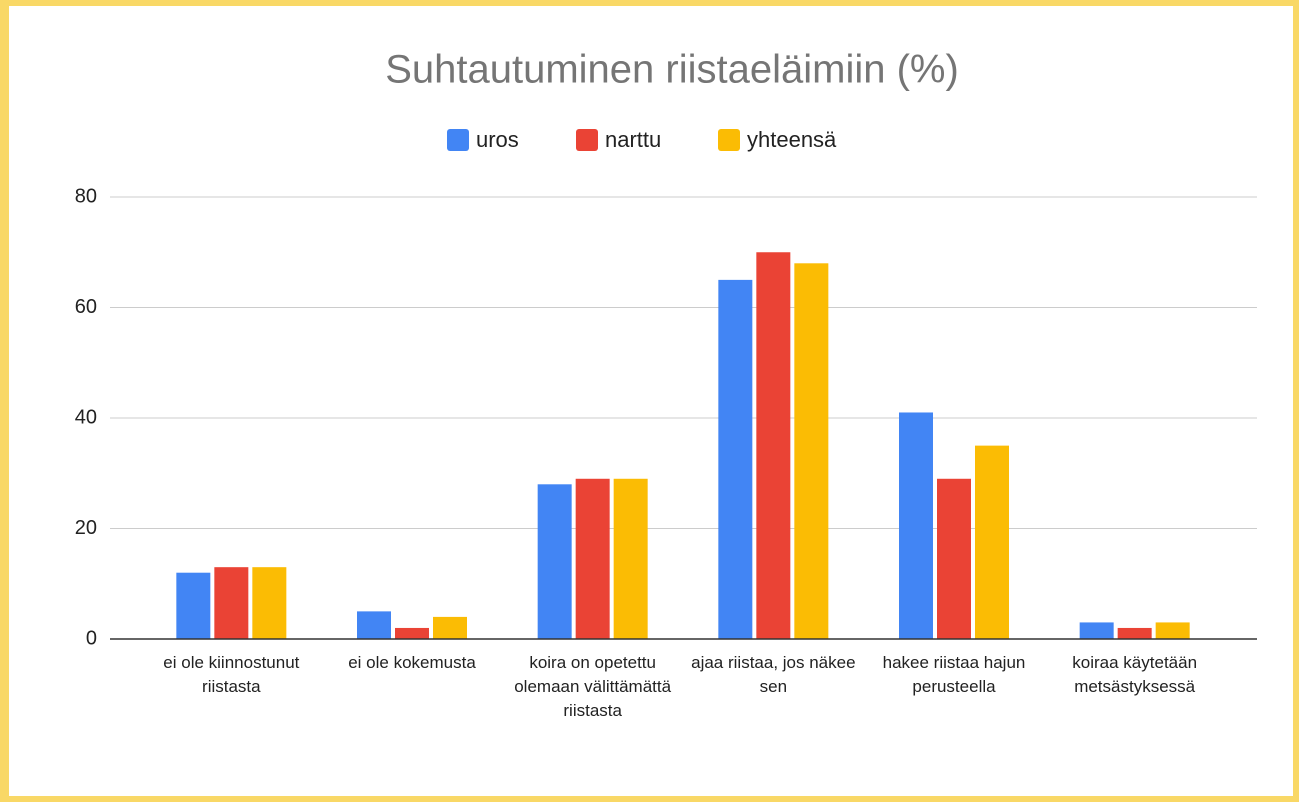  I want to click on frame-left, so click(4, 401).